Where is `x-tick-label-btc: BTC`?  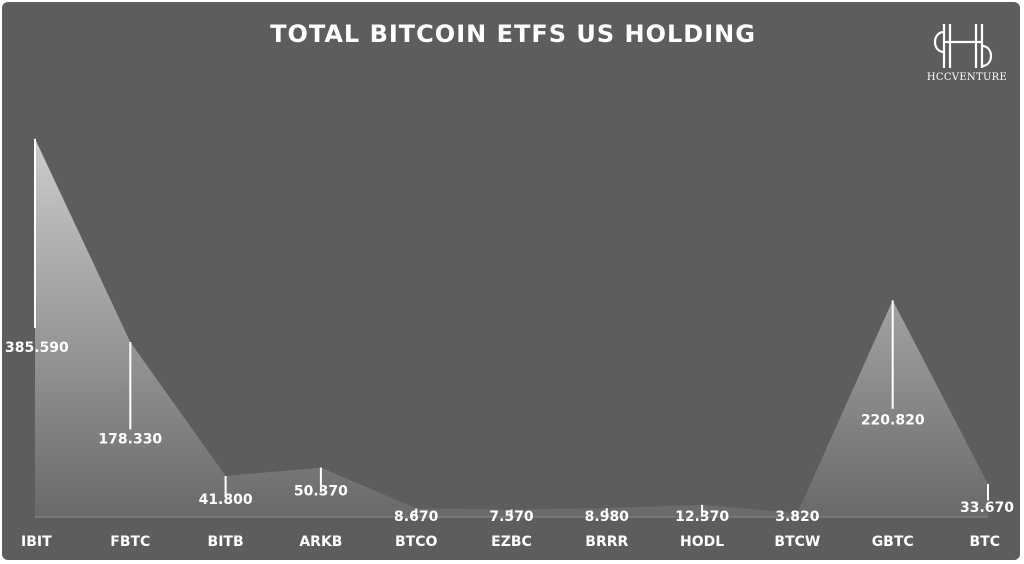
x-tick-label-btc: BTC is located at coordinates (985, 542).